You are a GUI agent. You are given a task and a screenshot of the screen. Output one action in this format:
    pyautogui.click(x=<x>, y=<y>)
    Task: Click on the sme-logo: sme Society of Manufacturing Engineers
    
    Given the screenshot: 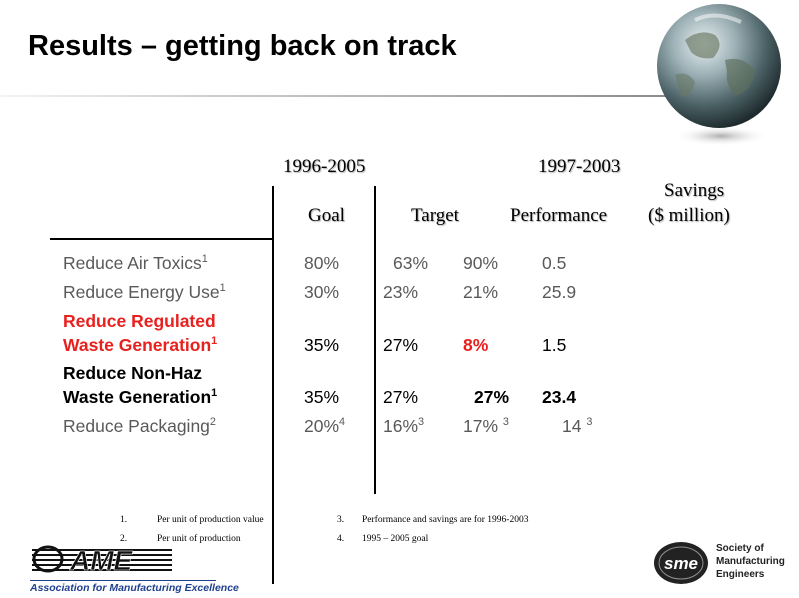 What is the action you would take?
    pyautogui.click(x=718, y=563)
    